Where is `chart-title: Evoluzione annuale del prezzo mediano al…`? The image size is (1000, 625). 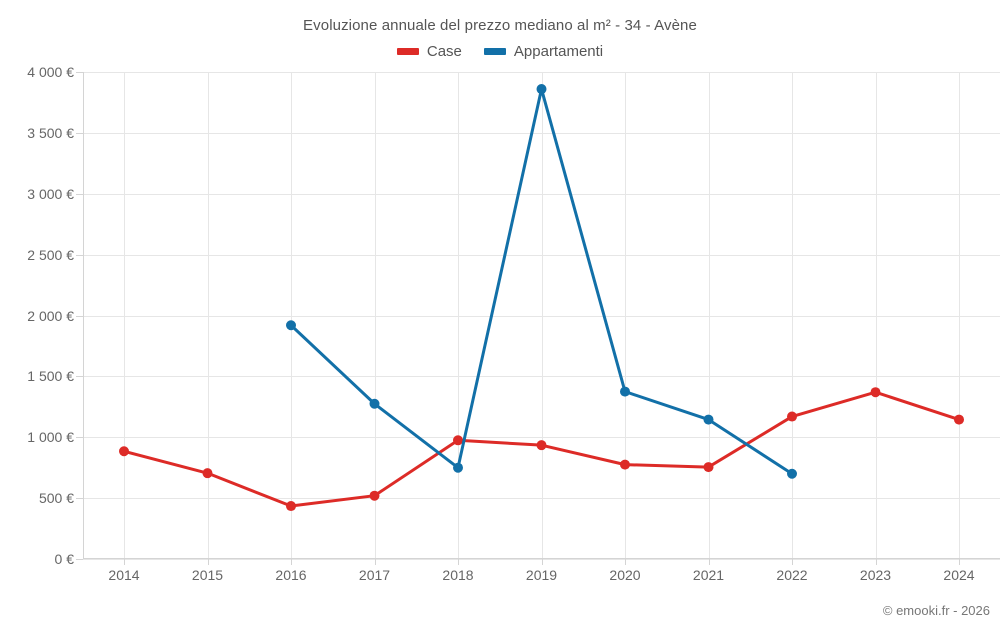 chart-title: Evoluzione annuale del prezzo mediano al… is located at coordinates (500, 25).